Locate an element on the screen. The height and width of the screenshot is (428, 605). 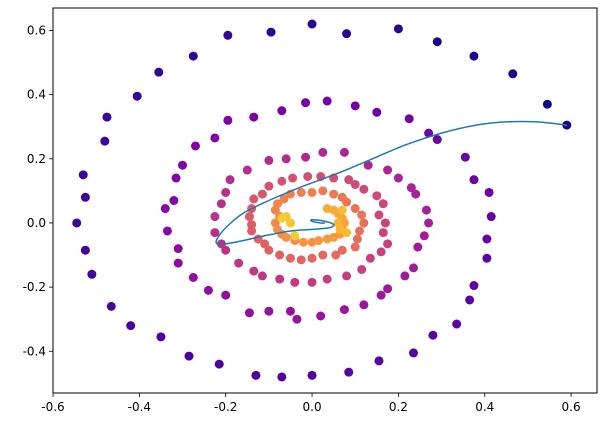
y-tick-label: 0.2 is located at coordinates (36, 159).